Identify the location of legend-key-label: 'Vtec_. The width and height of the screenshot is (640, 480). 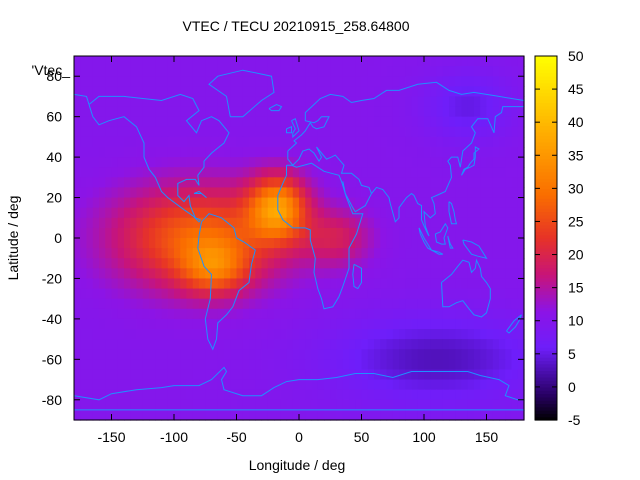
(51, 70).